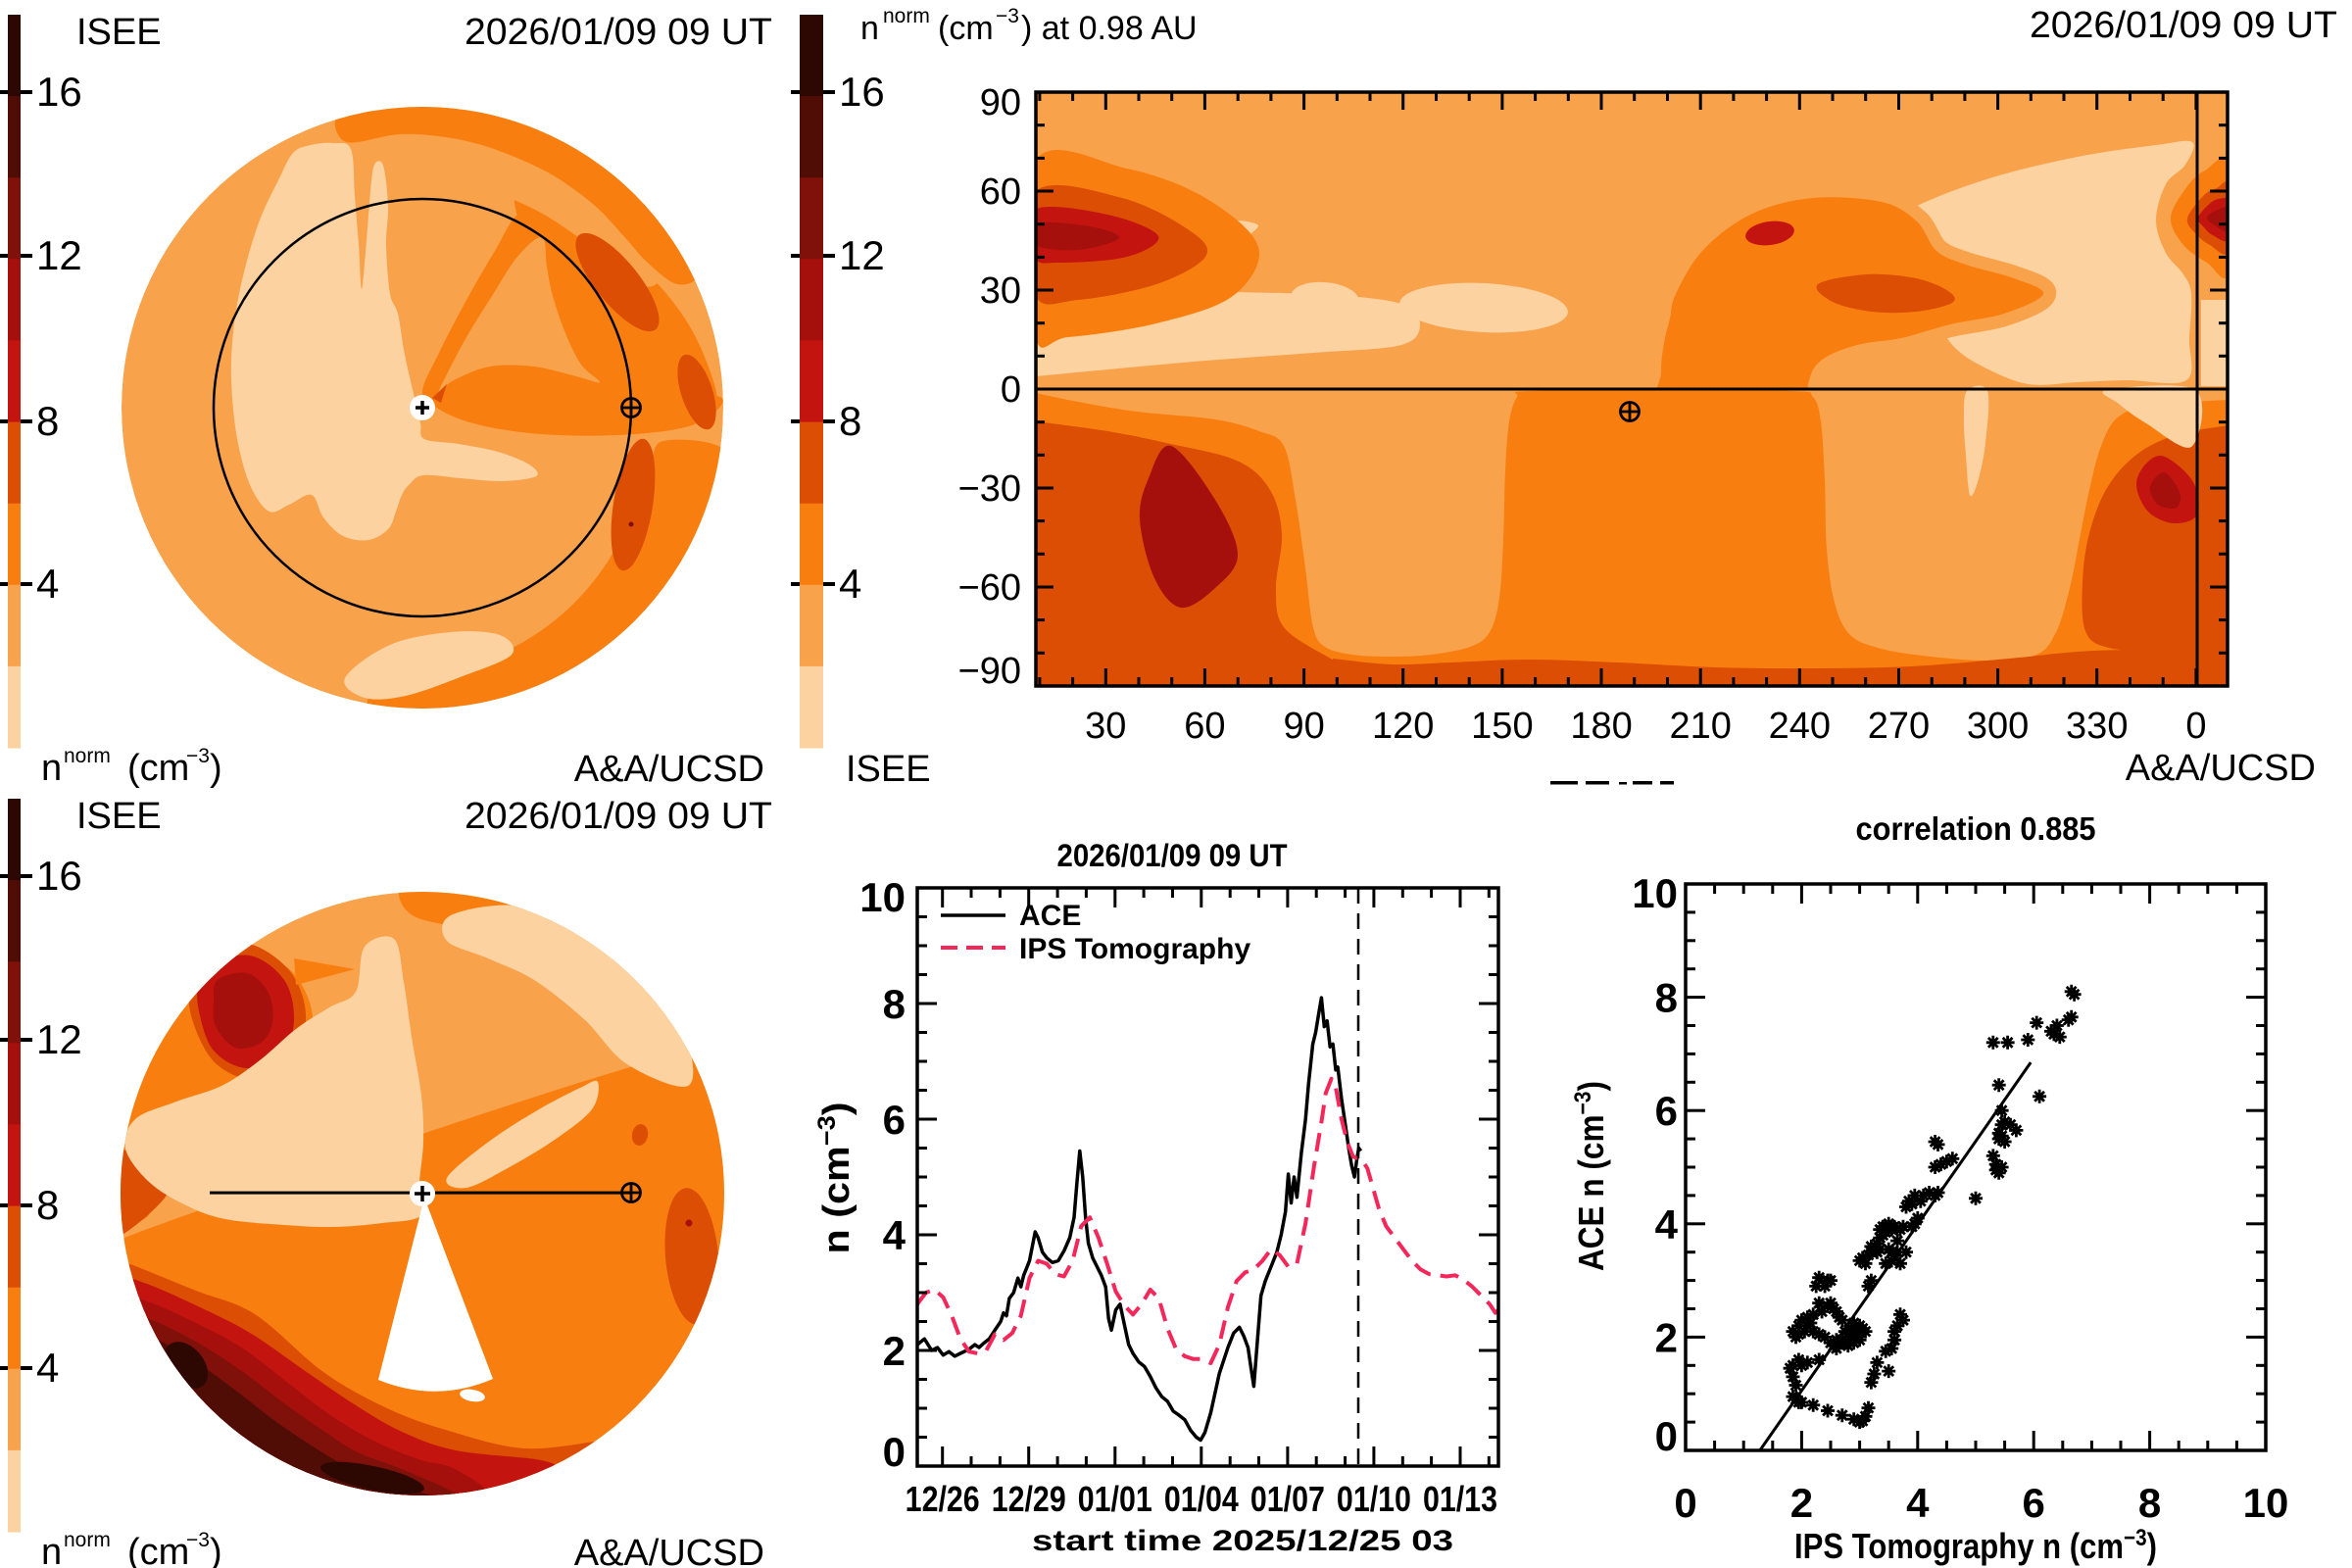 This screenshot has width=2352, height=1568. What do you see at coordinates (1201, 1499) in the screenshot?
I see `svg-text: 01/04` at bounding box center [1201, 1499].